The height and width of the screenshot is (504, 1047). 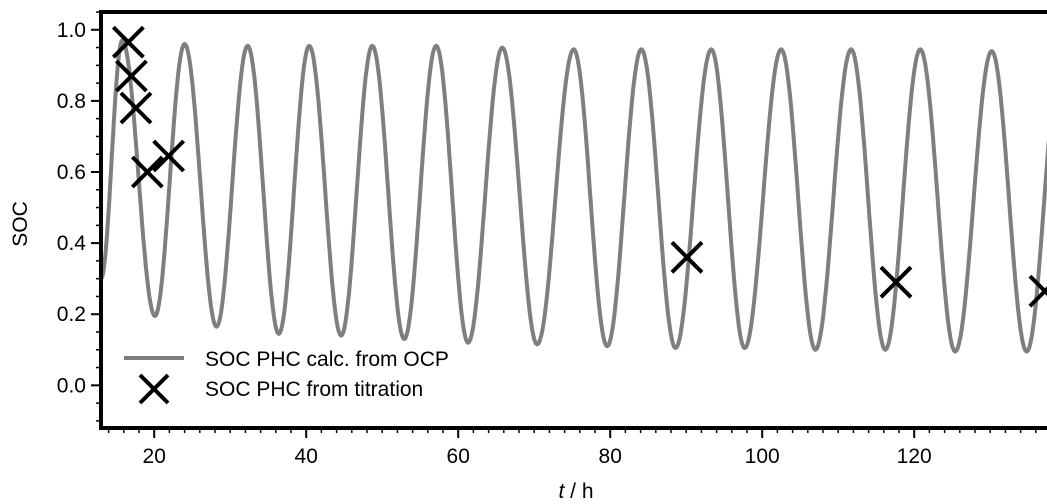 What do you see at coordinates (762, 456) in the screenshot?
I see `x-tick-label: 100` at bounding box center [762, 456].